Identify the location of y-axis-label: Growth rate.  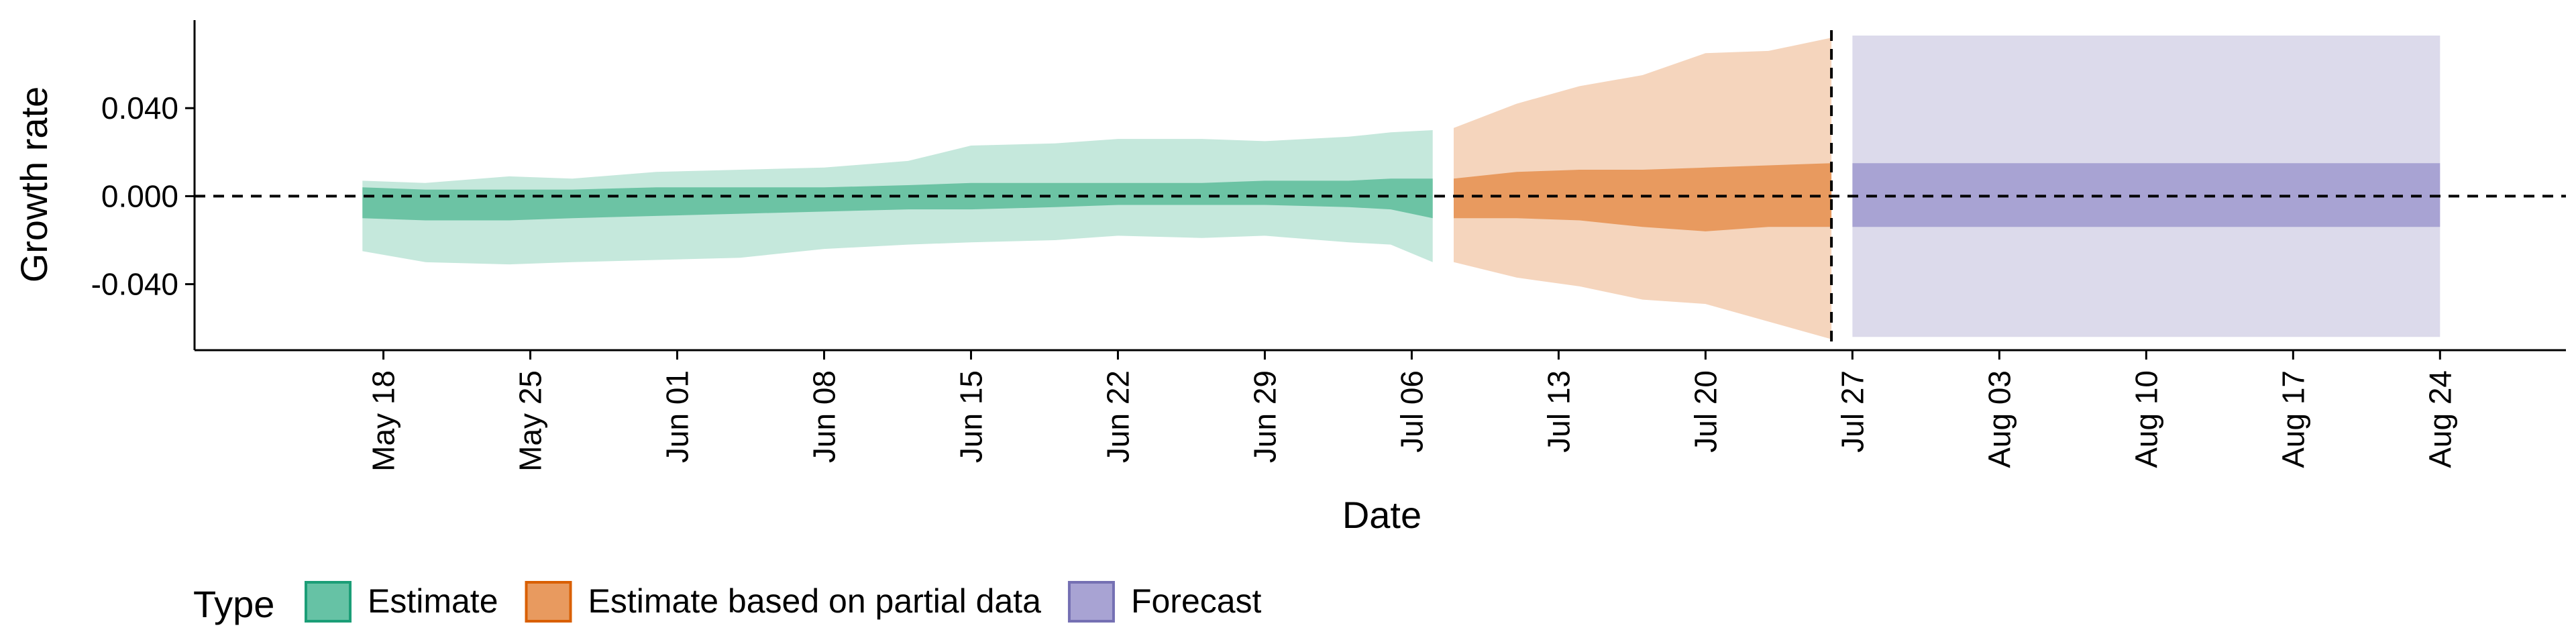
(34, 185).